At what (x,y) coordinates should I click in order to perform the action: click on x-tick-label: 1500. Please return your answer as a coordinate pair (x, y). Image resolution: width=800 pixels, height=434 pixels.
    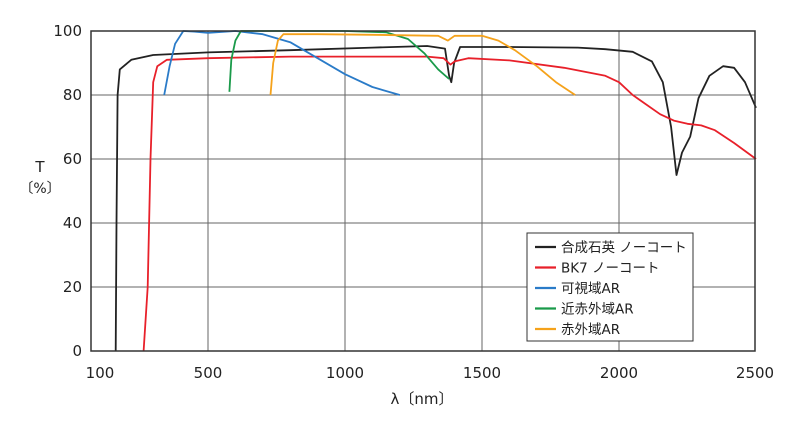
    Looking at the image, I should click on (482, 373).